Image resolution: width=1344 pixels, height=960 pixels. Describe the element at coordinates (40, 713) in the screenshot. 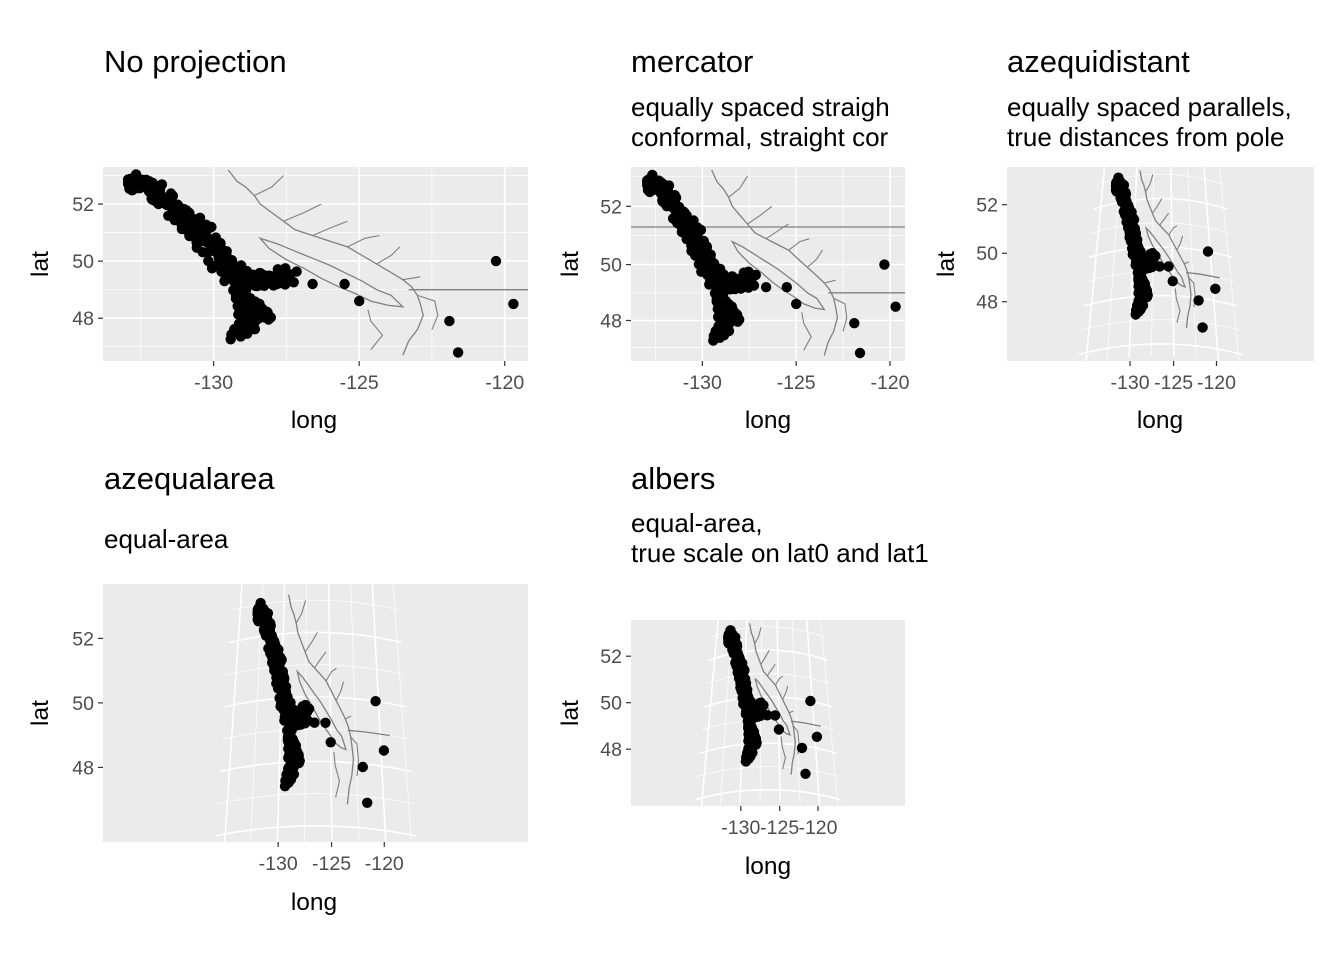

I see `y-axis-label: lat` at that location.